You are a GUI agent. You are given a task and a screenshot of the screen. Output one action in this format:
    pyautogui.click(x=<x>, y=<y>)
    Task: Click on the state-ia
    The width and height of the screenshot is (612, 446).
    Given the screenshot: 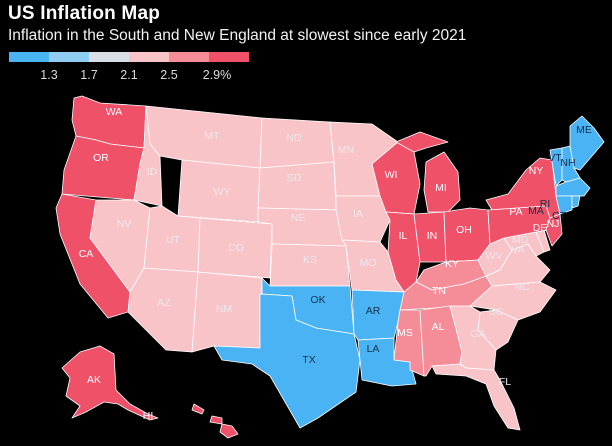 What is the action you would take?
    pyautogui.click(x=363, y=219)
    